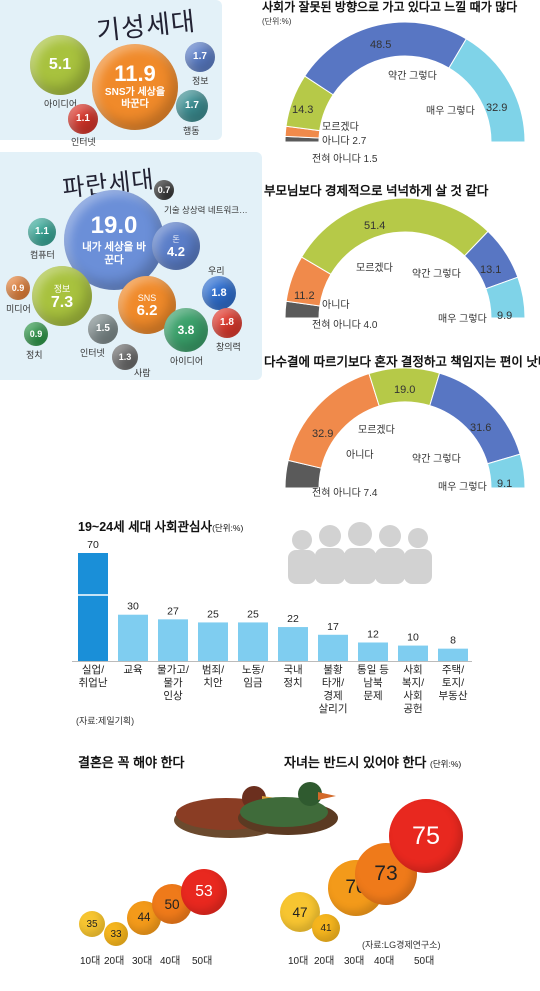 The width and height of the screenshot is (540, 991). I want to click on gauge3-l4: 약간 그렇다, so click(436, 459).